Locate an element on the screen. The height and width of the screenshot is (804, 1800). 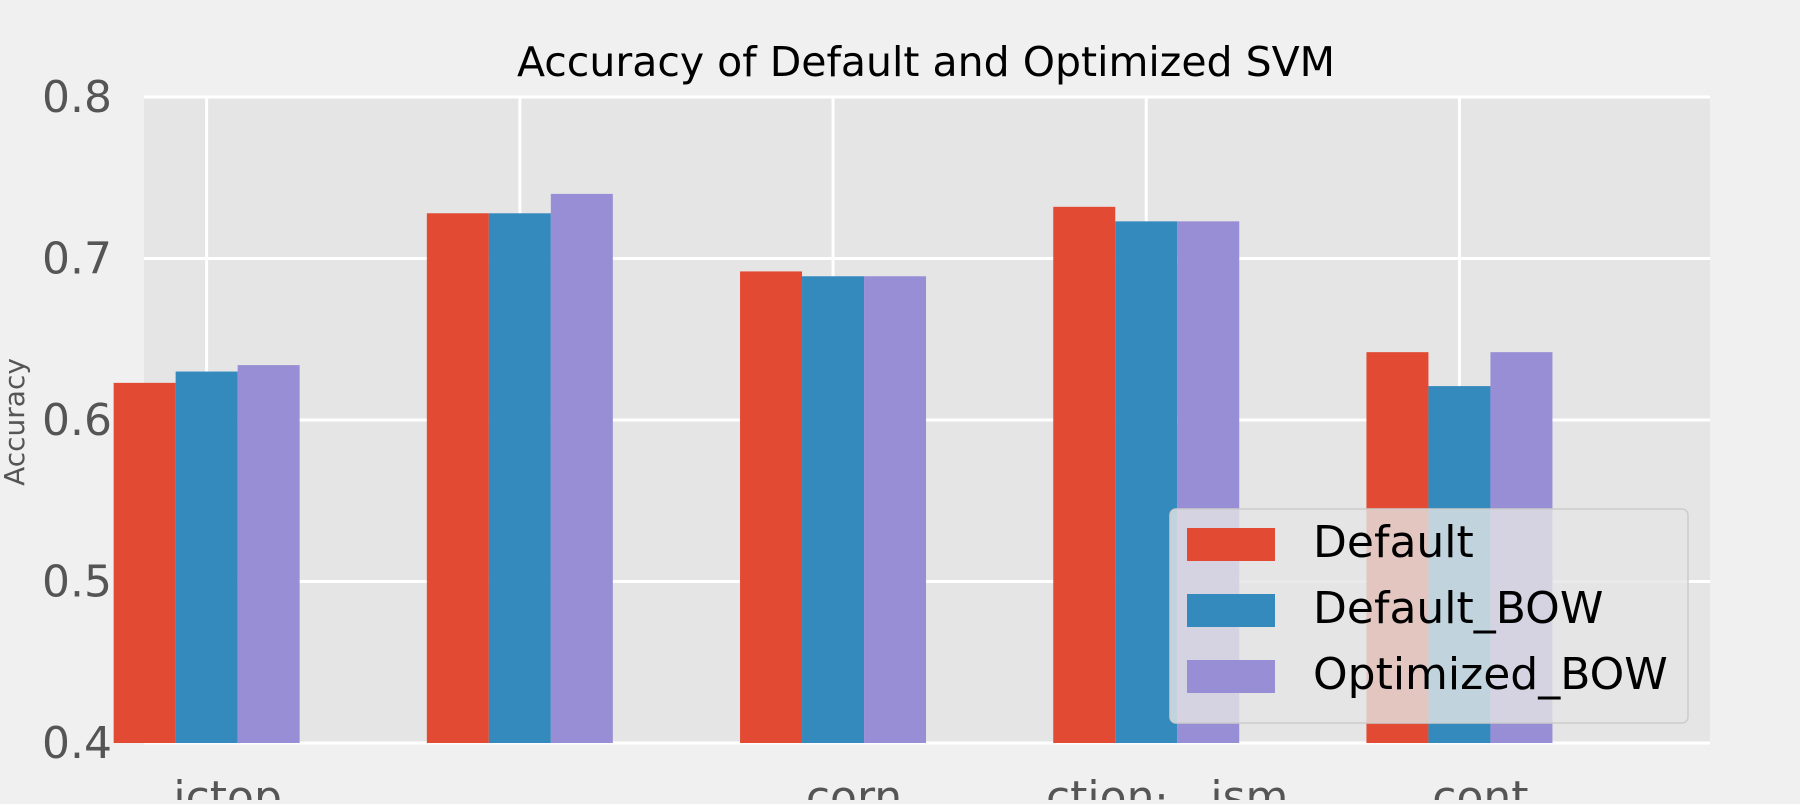
legend-box is located at coordinates (1429, 616).